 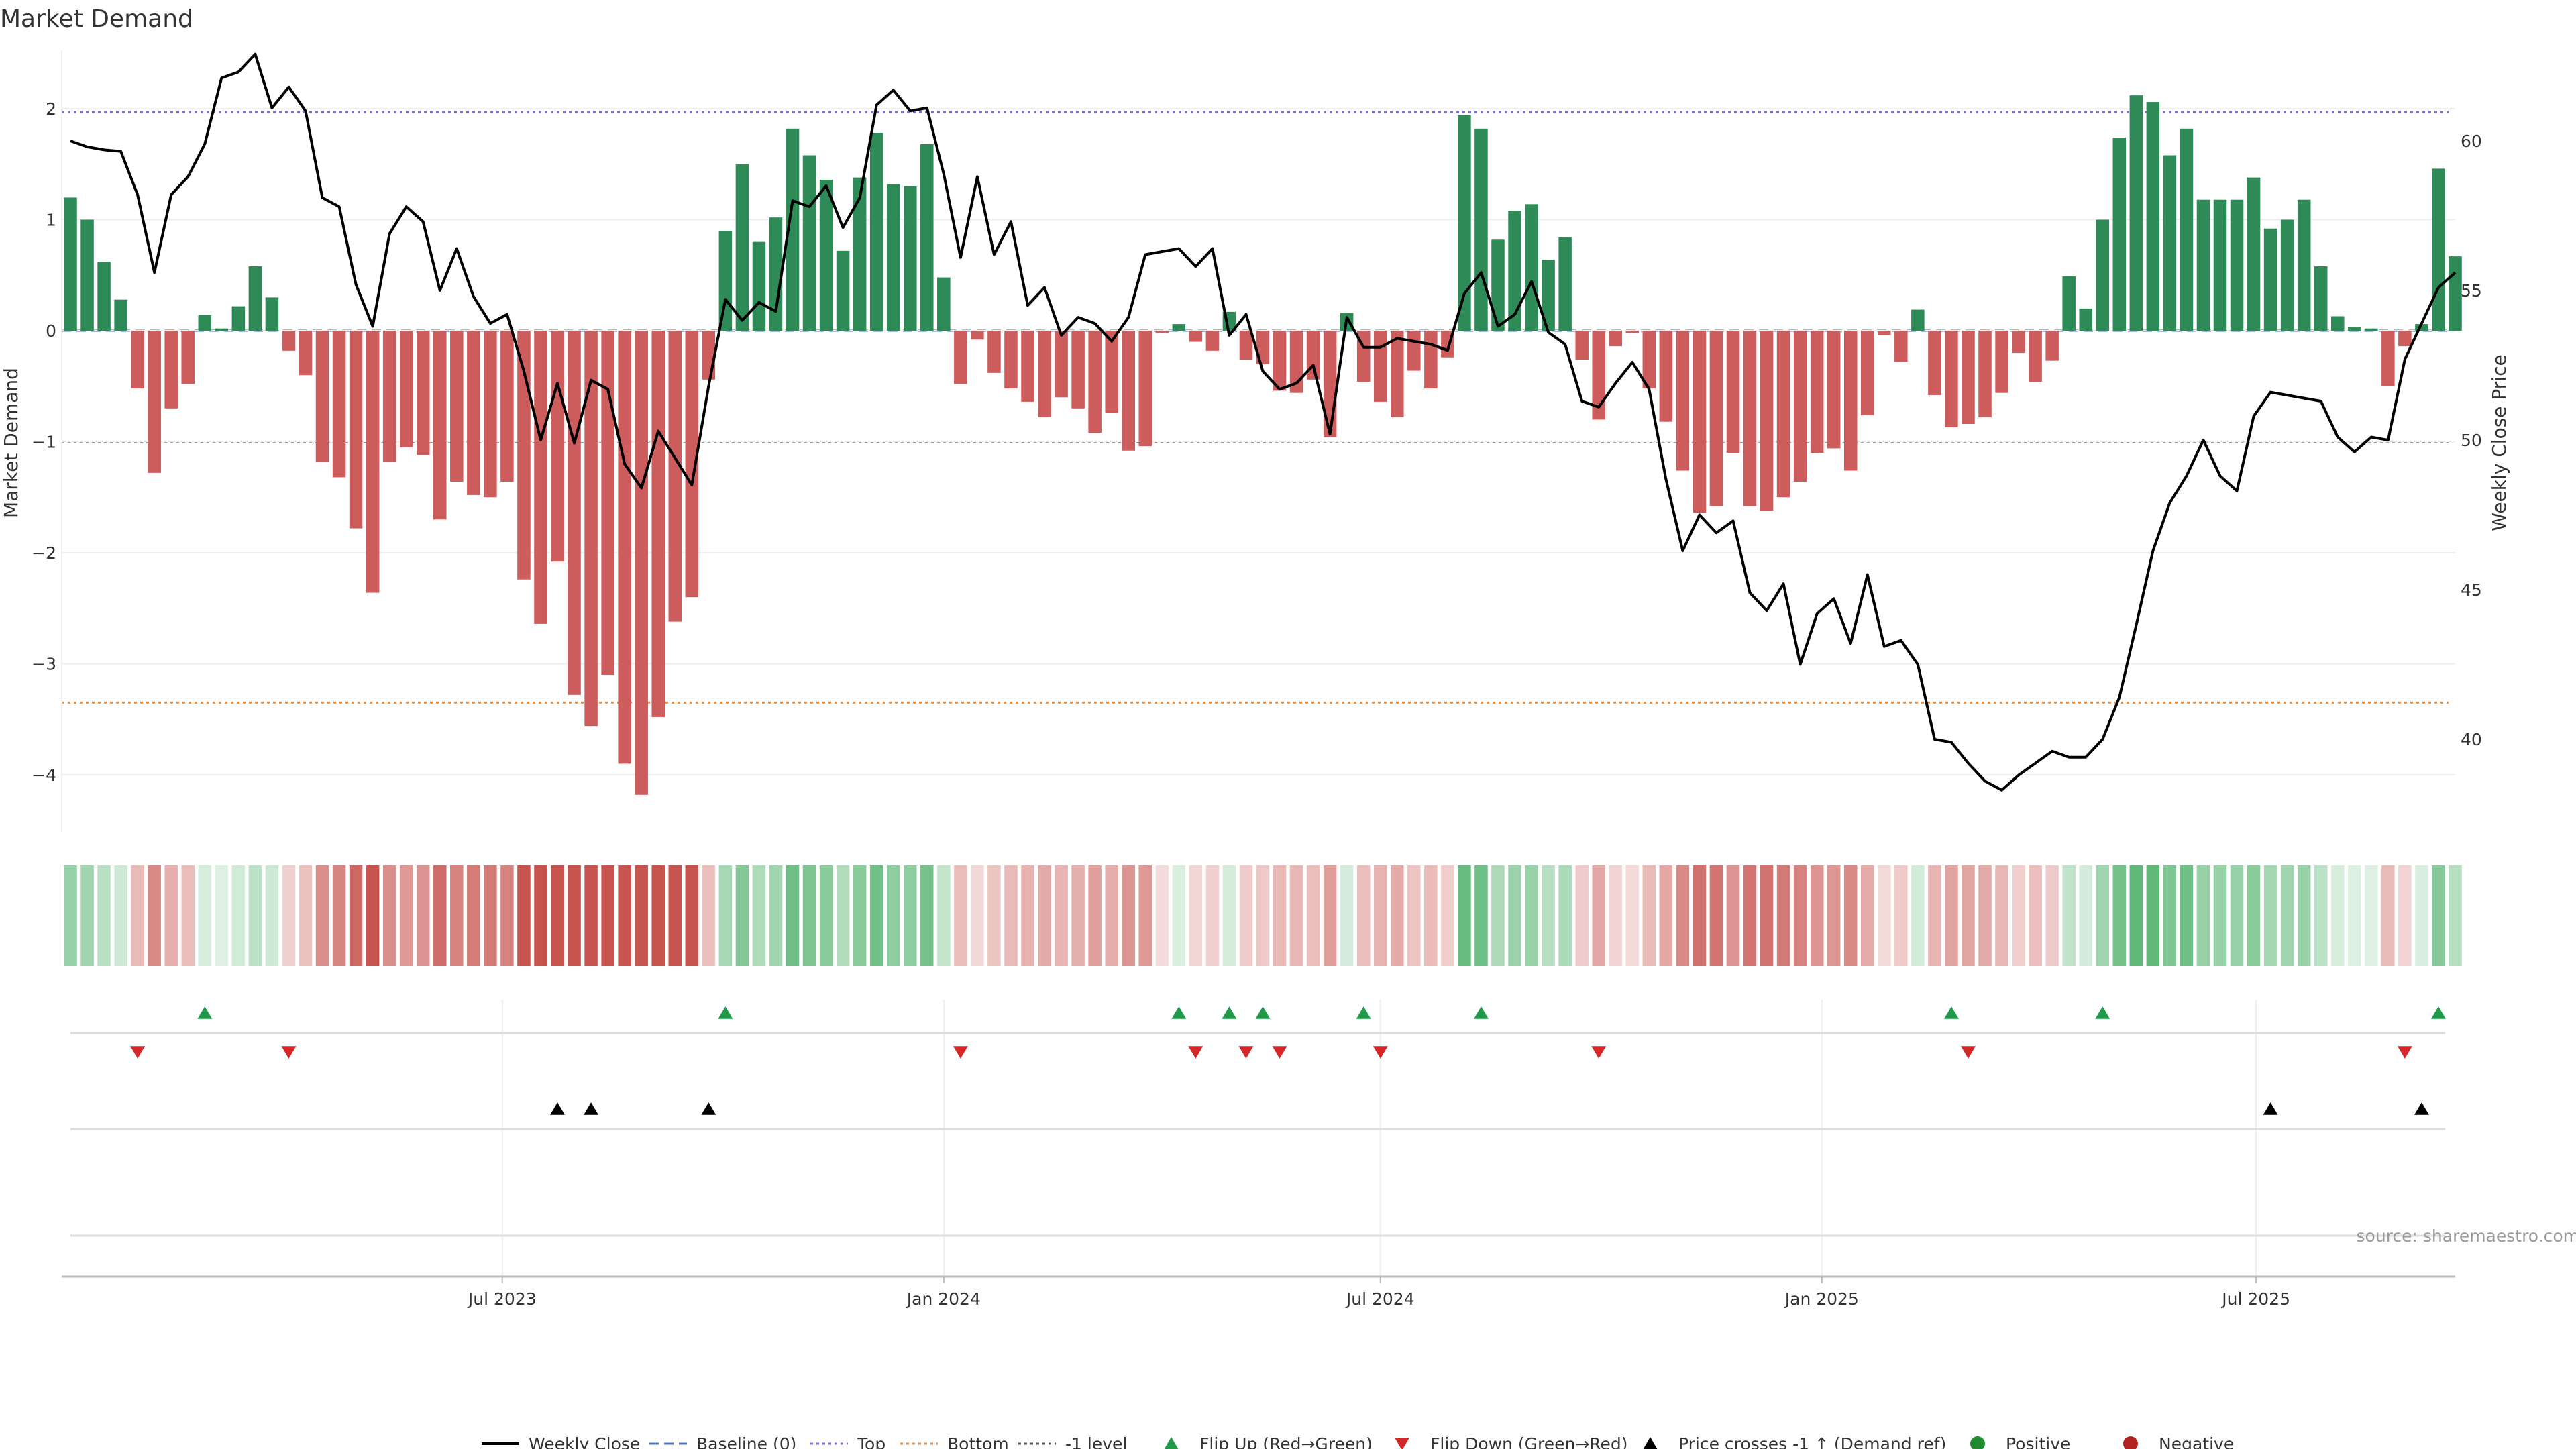 What do you see at coordinates (943, 1299) in the screenshot?
I see `x-tick-label: Jan 2024` at bounding box center [943, 1299].